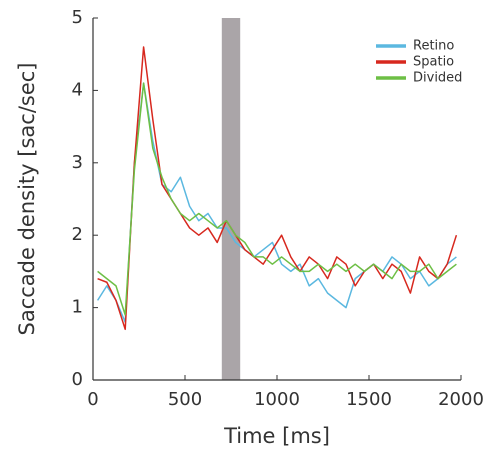 The height and width of the screenshot is (453, 490). Describe the element at coordinates (231, 199) in the screenshot. I see `shaded-region` at that location.